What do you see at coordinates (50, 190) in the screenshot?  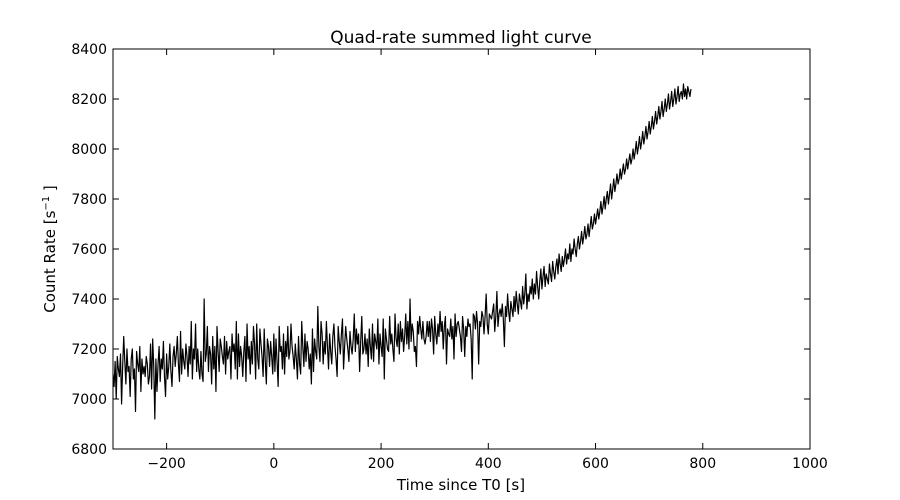 I see `y-axis-title-end: ]` at bounding box center [50, 190].